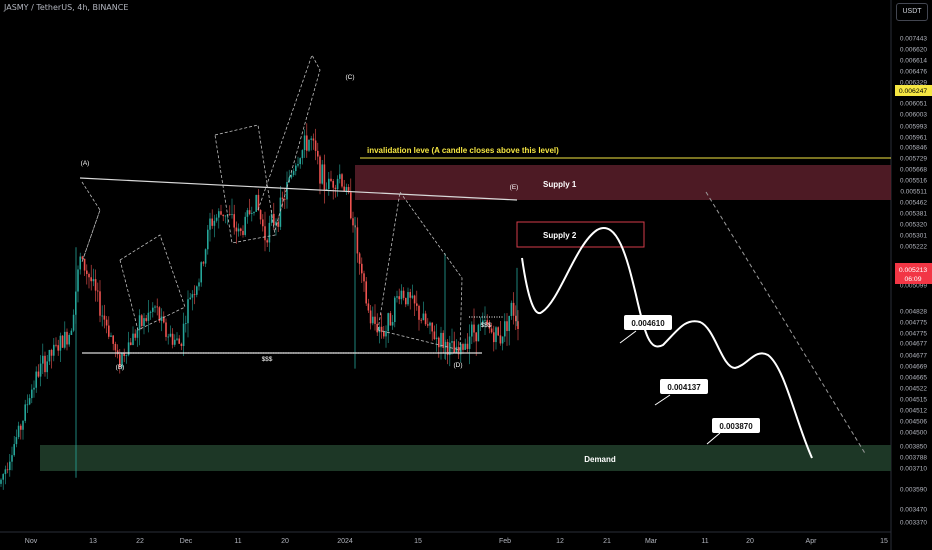  I want to click on demand-zone, so click(465, 458).